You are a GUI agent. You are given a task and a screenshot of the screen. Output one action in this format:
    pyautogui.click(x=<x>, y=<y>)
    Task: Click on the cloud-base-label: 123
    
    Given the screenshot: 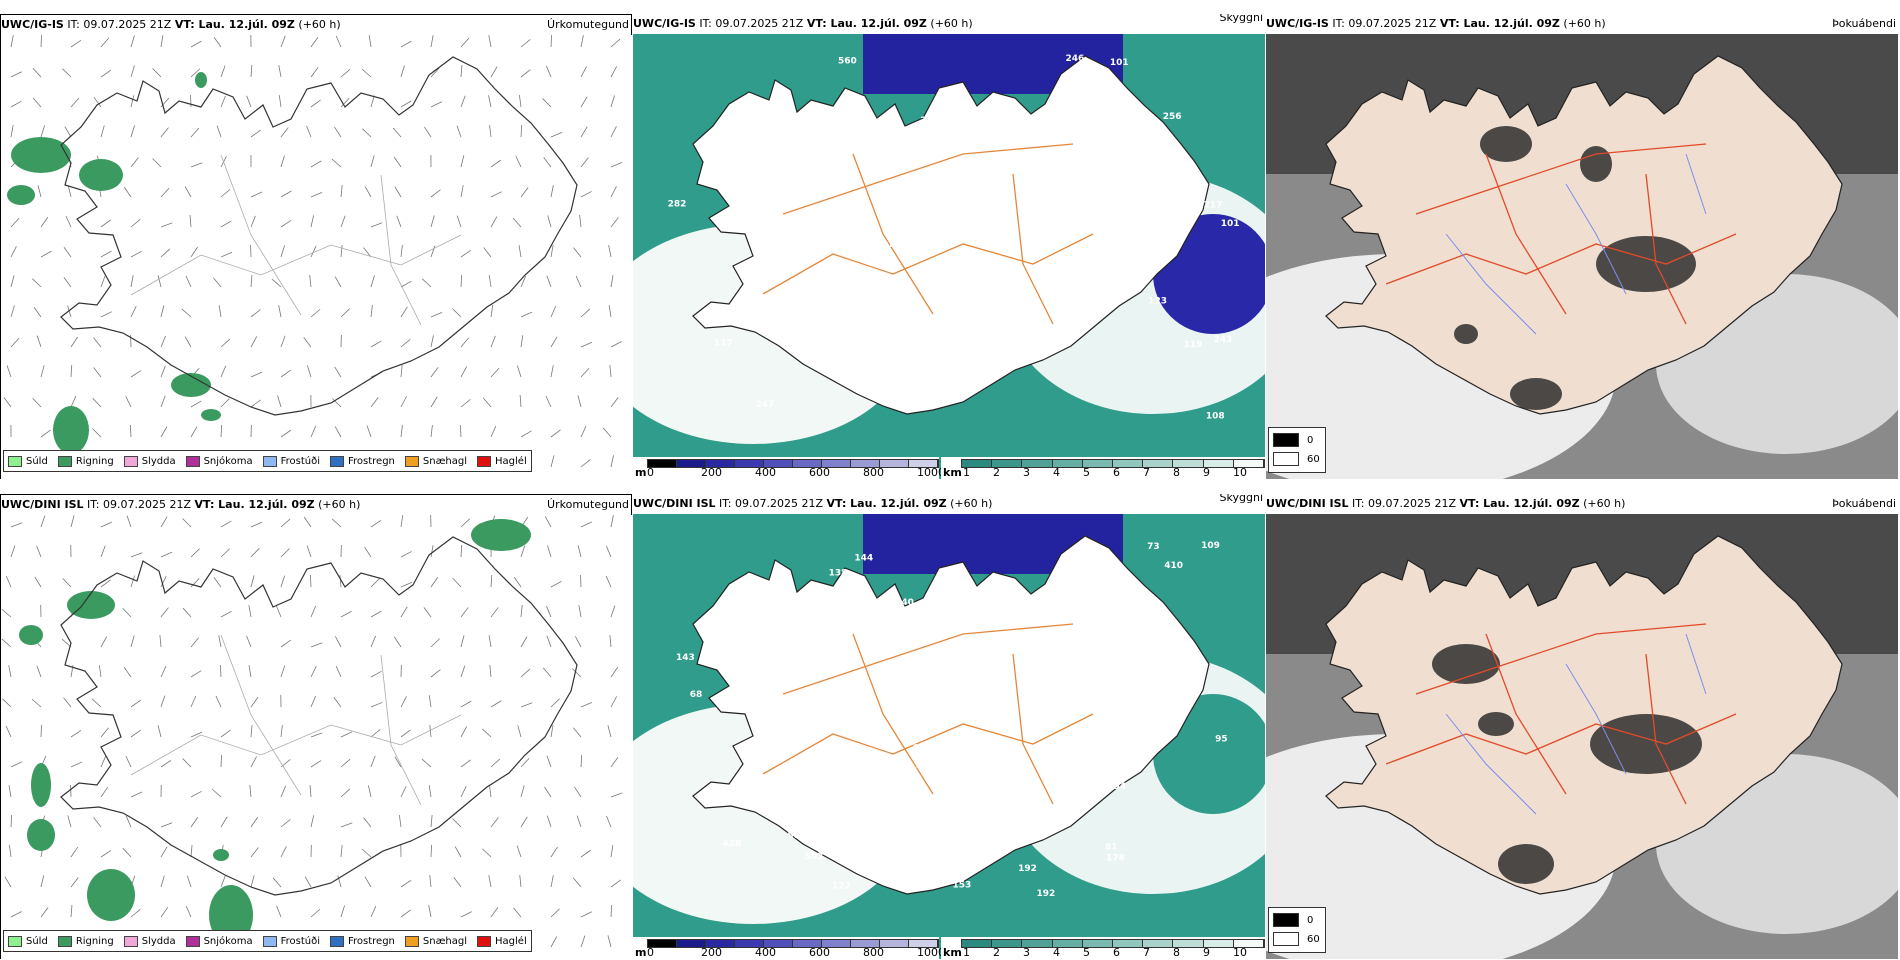 What is the action you would take?
    pyautogui.click(x=1157, y=302)
    